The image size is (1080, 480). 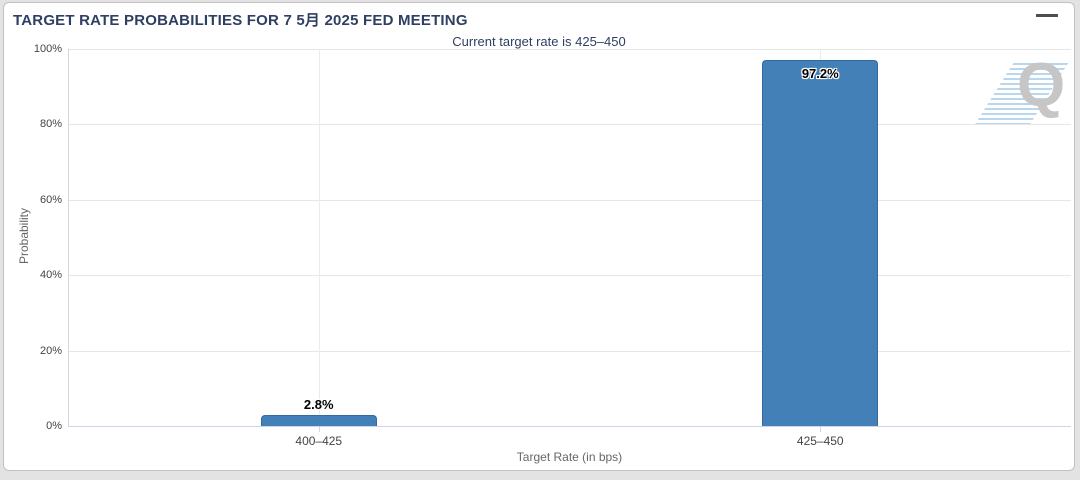 I want to click on x-axis-title: Target Rate (in bps), so click(x=569, y=457).